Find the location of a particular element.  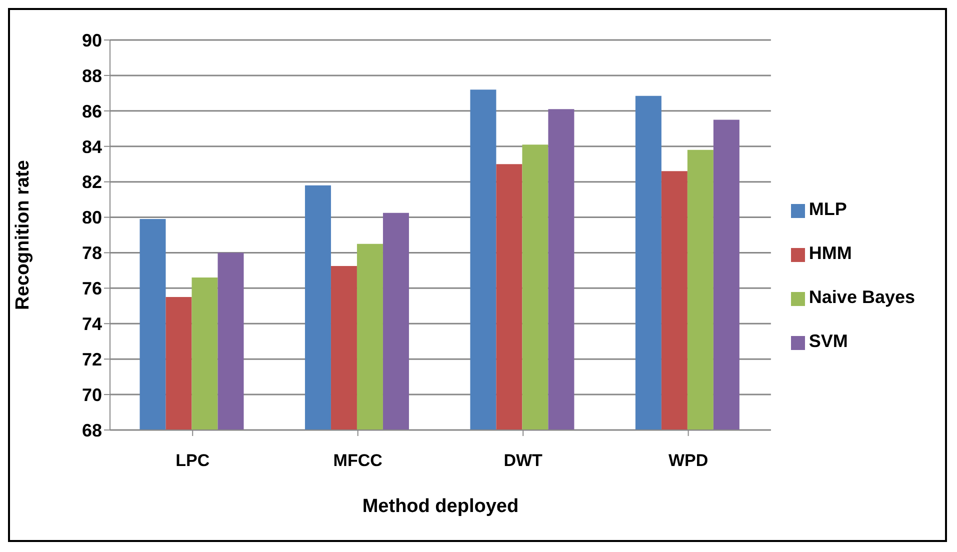

x-tick-label: MFCC is located at coordinates (357, 460).